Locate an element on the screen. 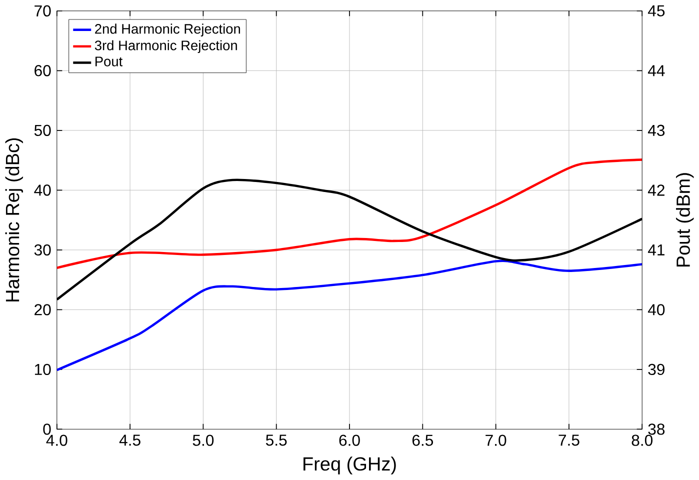 This screenshot has height=480, width=699. x-tick-label: 4.5 is located at coordinates (129, 440).